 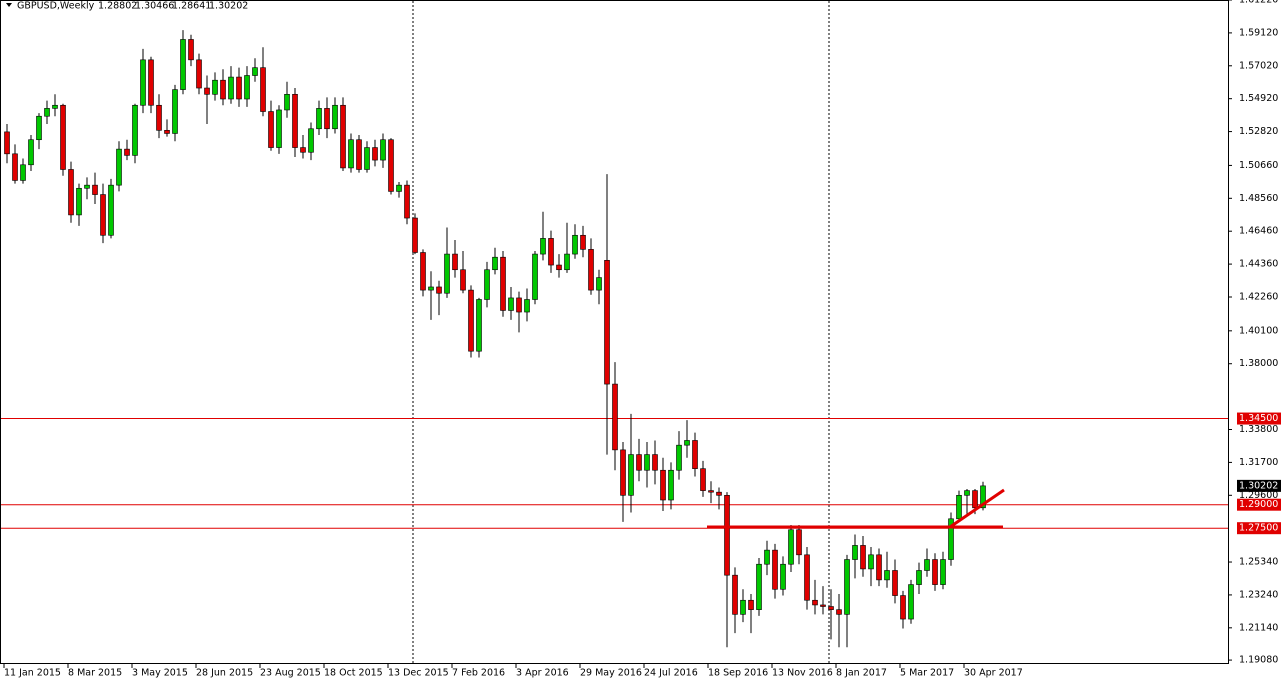 What do you see at coordinates (95, 673) in the screenshot?
I see `x-tick-label: 8 Mar 2015` at bounding box center [95, 673].